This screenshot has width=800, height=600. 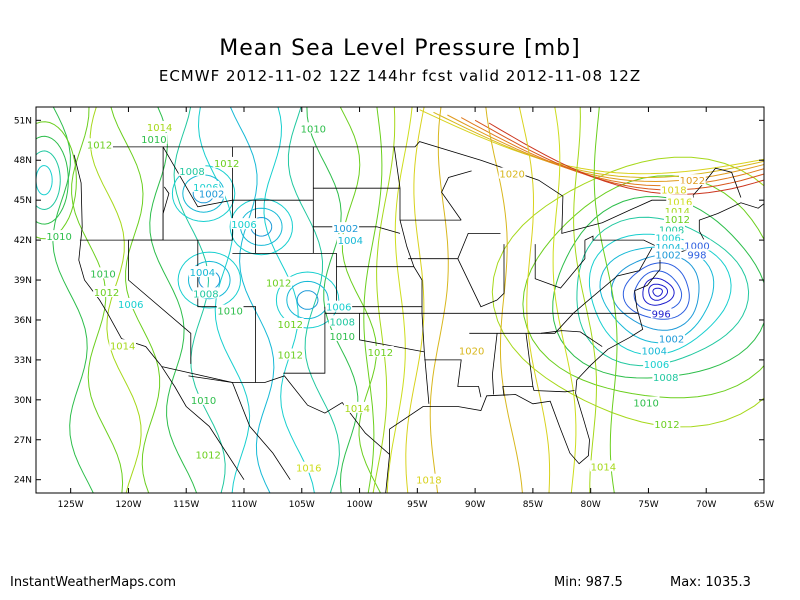 What do you see at coordinates (590, 505) in the screenshot?
I see `lon-tick-label: 80W` at bounding box center [590, 505].